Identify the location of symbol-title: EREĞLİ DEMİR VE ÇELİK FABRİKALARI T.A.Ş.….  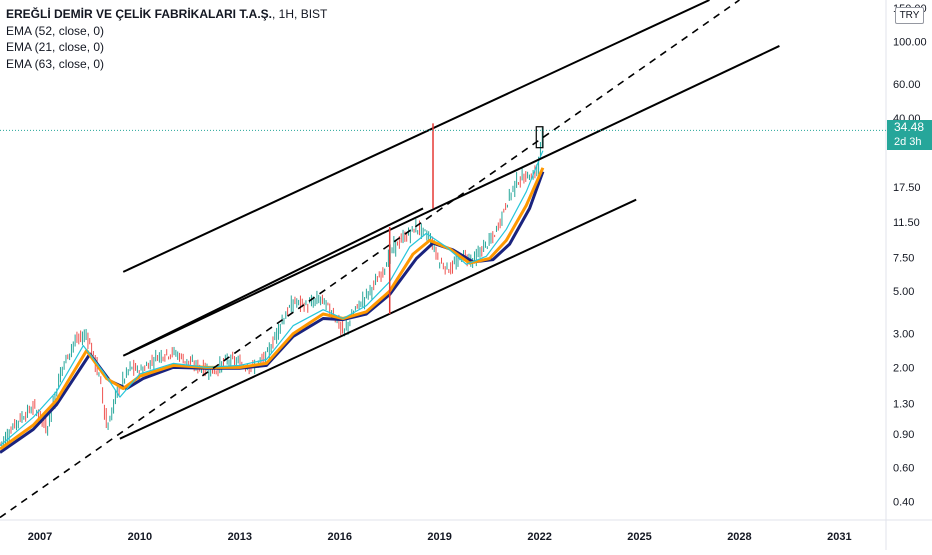
(166, 14).